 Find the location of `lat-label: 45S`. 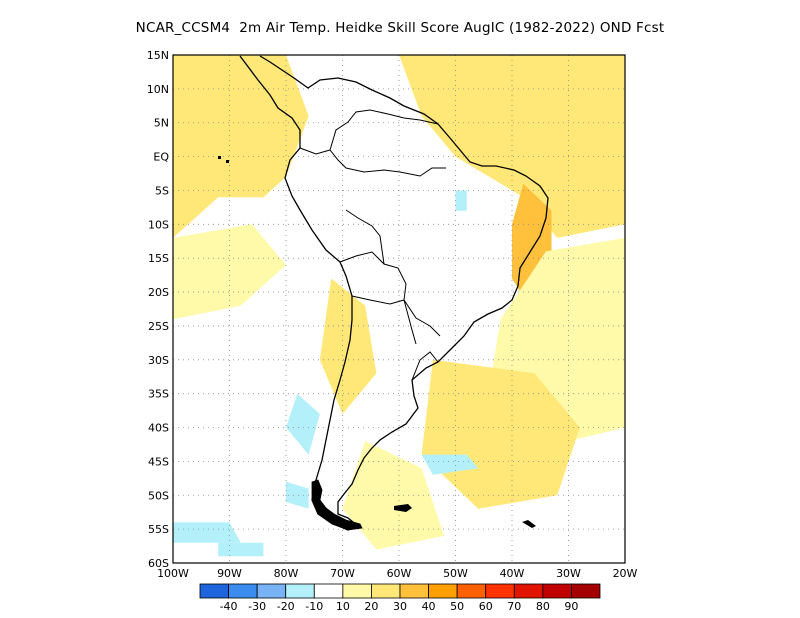

lat-label: 45S is located at coordinates (158, 461).